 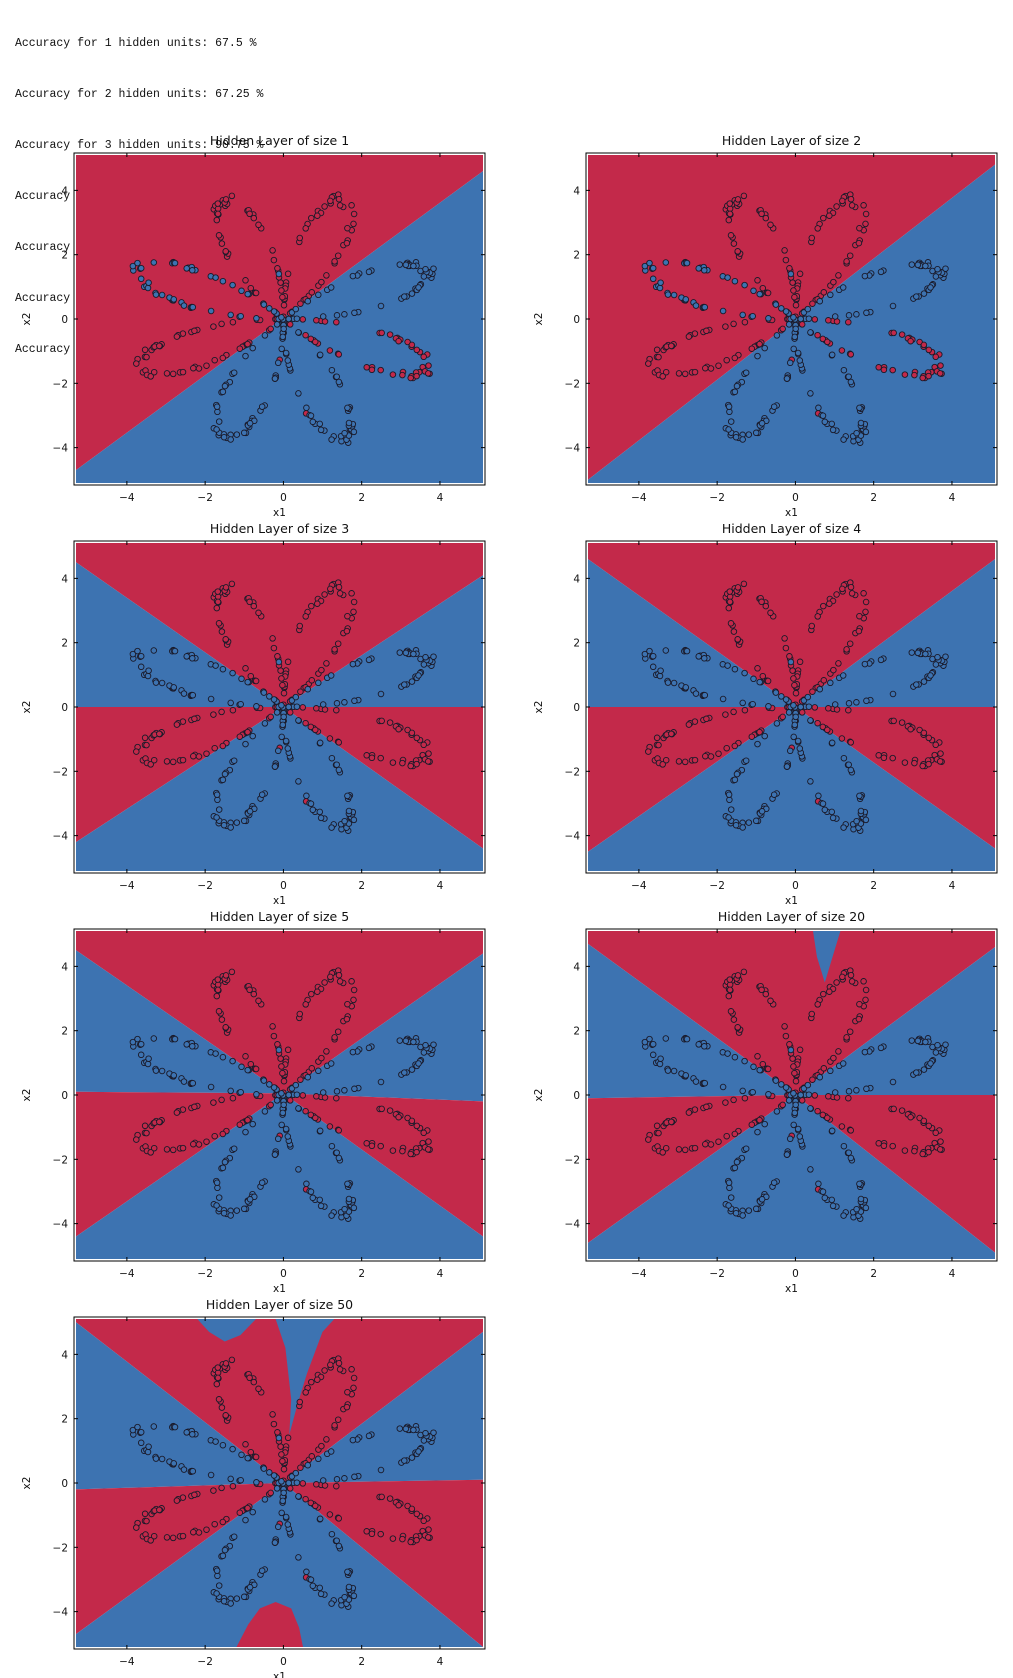 I want to click on y-tick-label: 4, so click(x=576, y=967).